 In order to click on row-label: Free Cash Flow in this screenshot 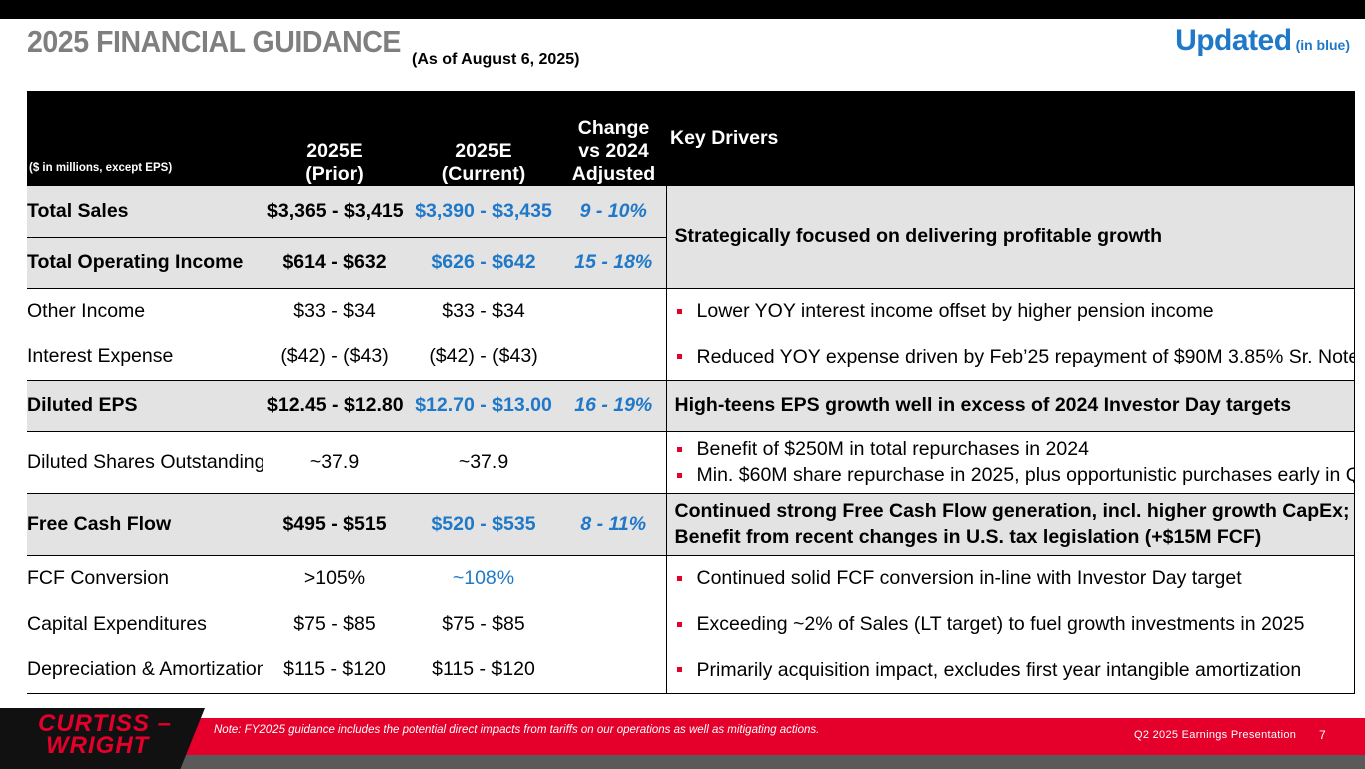, I will do `click(145, 523)`.